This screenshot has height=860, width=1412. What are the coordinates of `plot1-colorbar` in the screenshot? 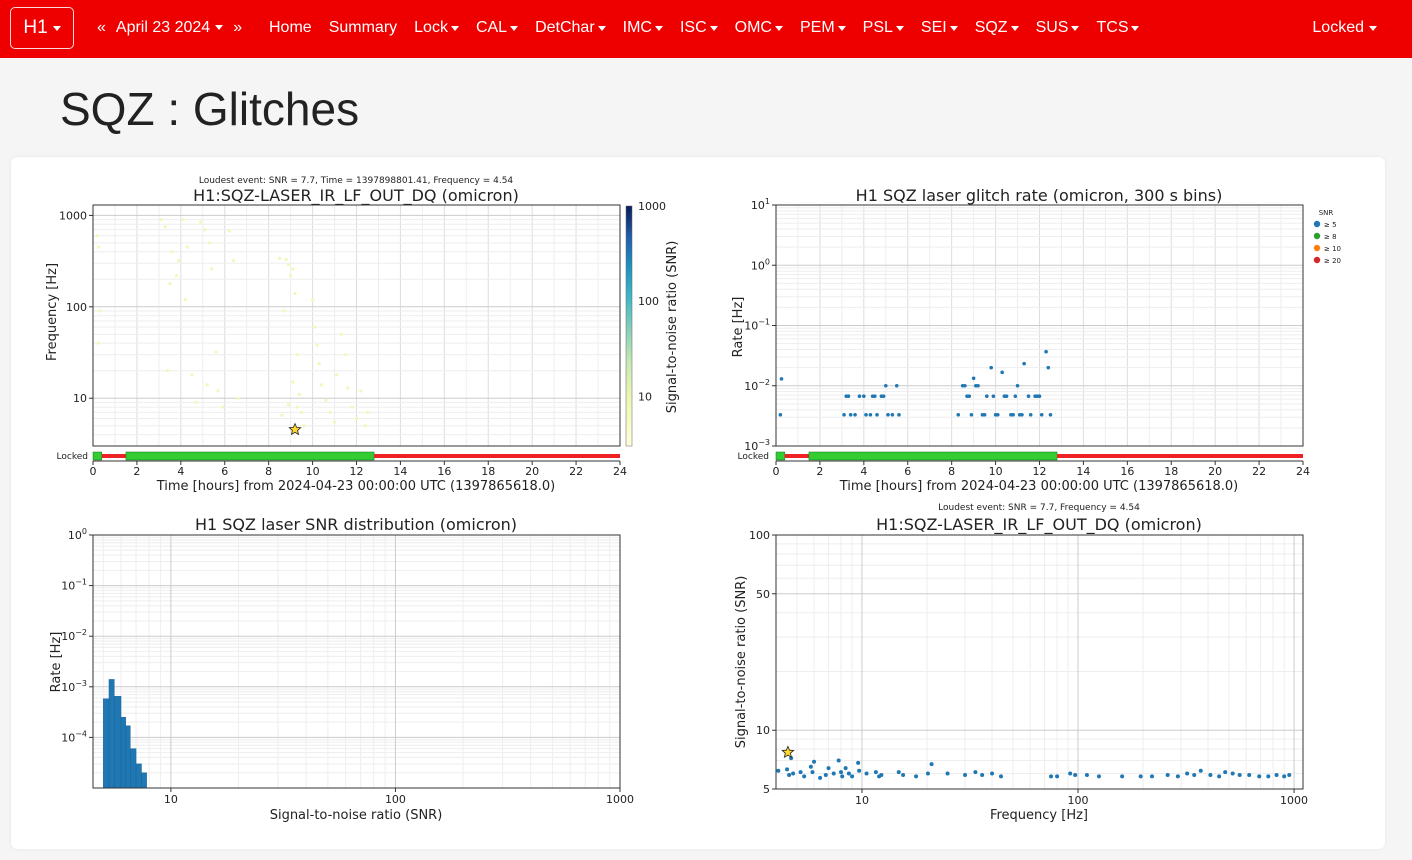 It's located at (629, 326).